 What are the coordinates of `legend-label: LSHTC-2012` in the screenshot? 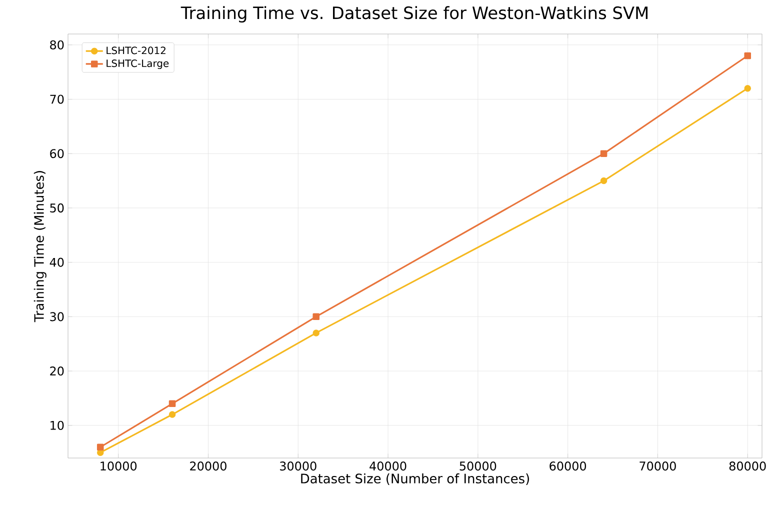 It's located at (136, 50).